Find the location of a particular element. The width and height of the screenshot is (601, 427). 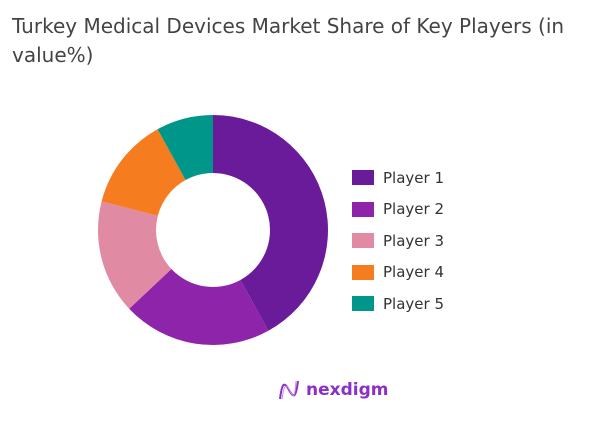

legend-item: Player 1 is located at coordinates (398, 178).